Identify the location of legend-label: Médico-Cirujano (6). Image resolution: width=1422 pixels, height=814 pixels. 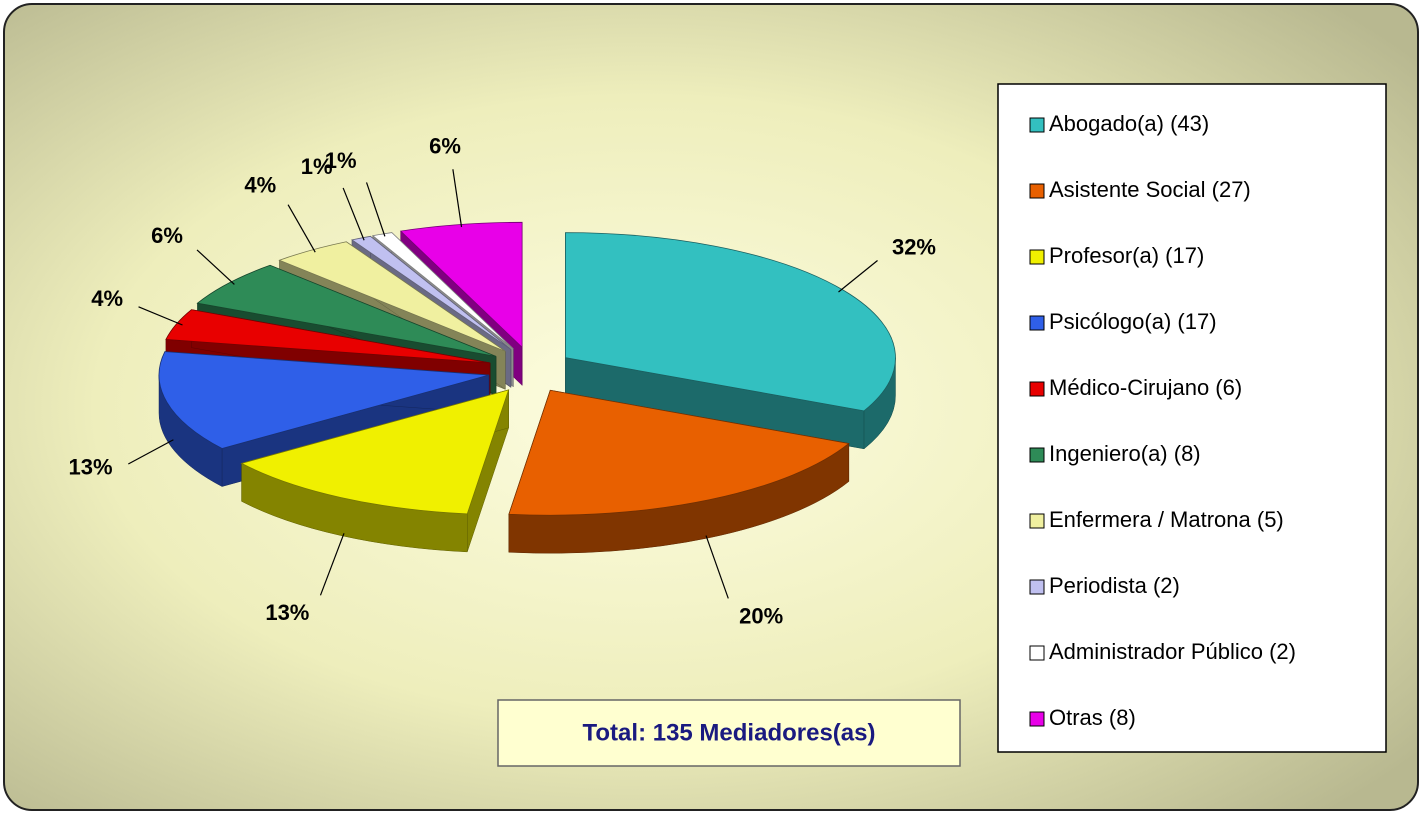
(1145, 387).